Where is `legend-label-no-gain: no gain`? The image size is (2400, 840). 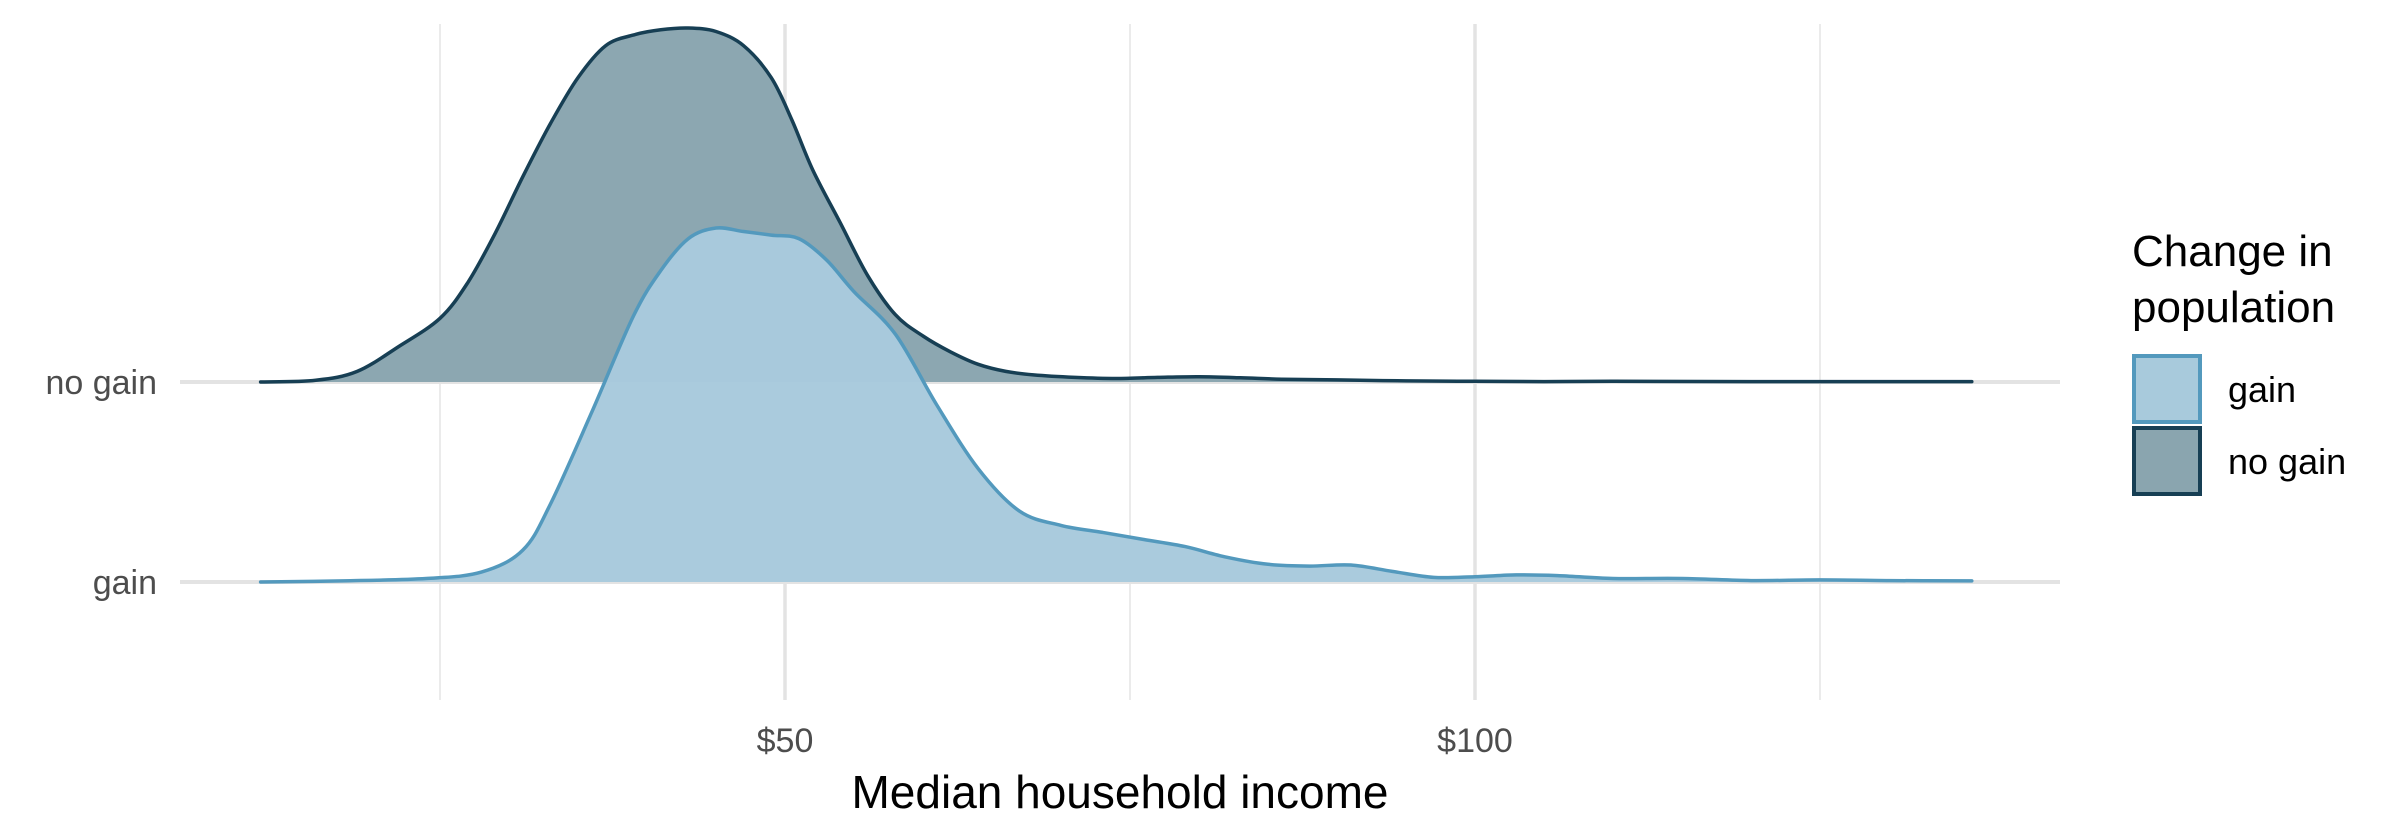 legend-label-no-gain: no gain is located at coordinates (2287, 461).